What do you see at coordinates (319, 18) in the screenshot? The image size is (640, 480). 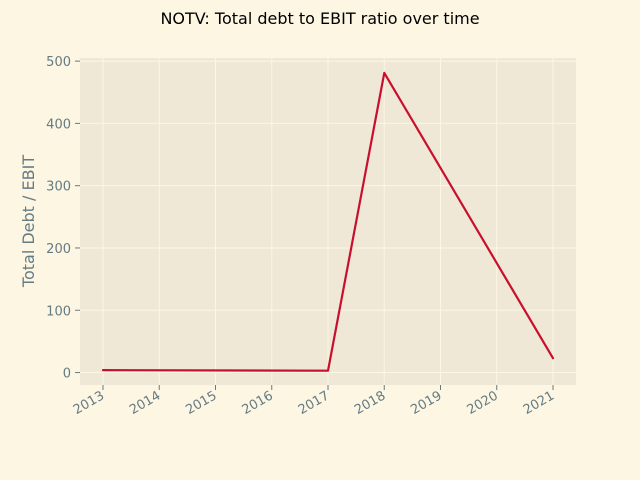 I see `chart-title: NOTV: Total debt to EBIT ratio over time` at bounding box center [319, 18].